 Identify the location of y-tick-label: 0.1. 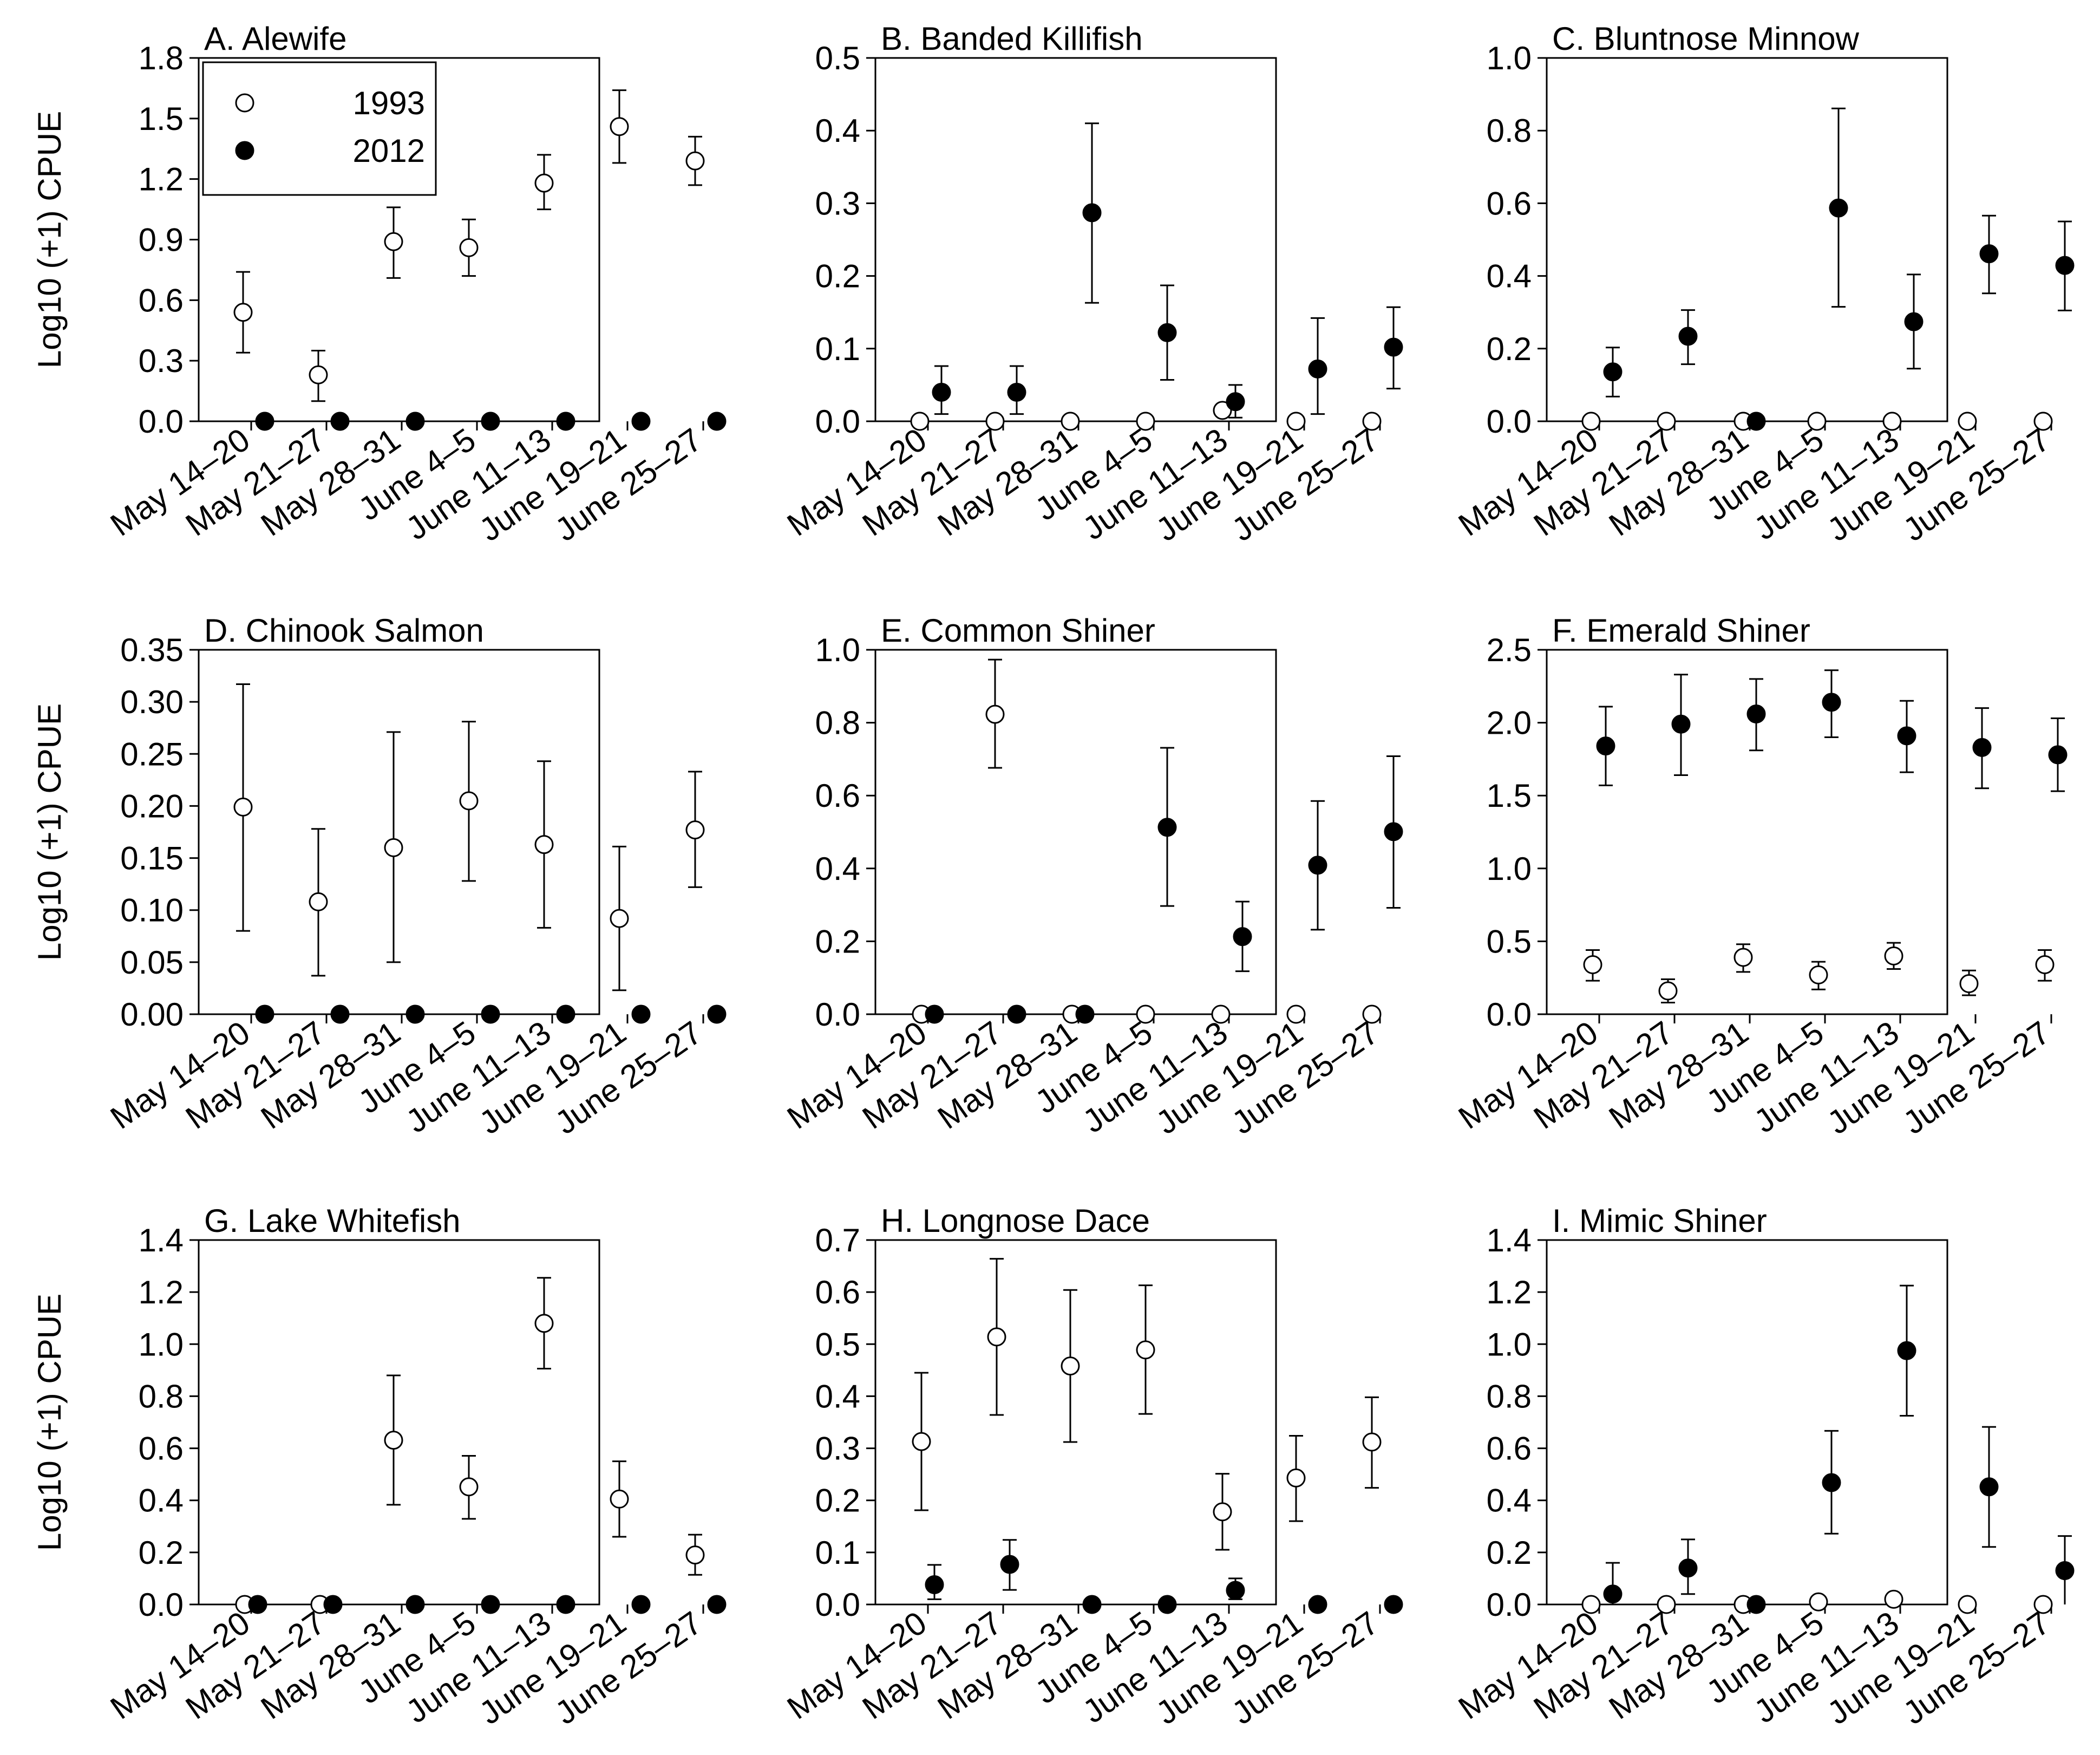
(837, 1553).